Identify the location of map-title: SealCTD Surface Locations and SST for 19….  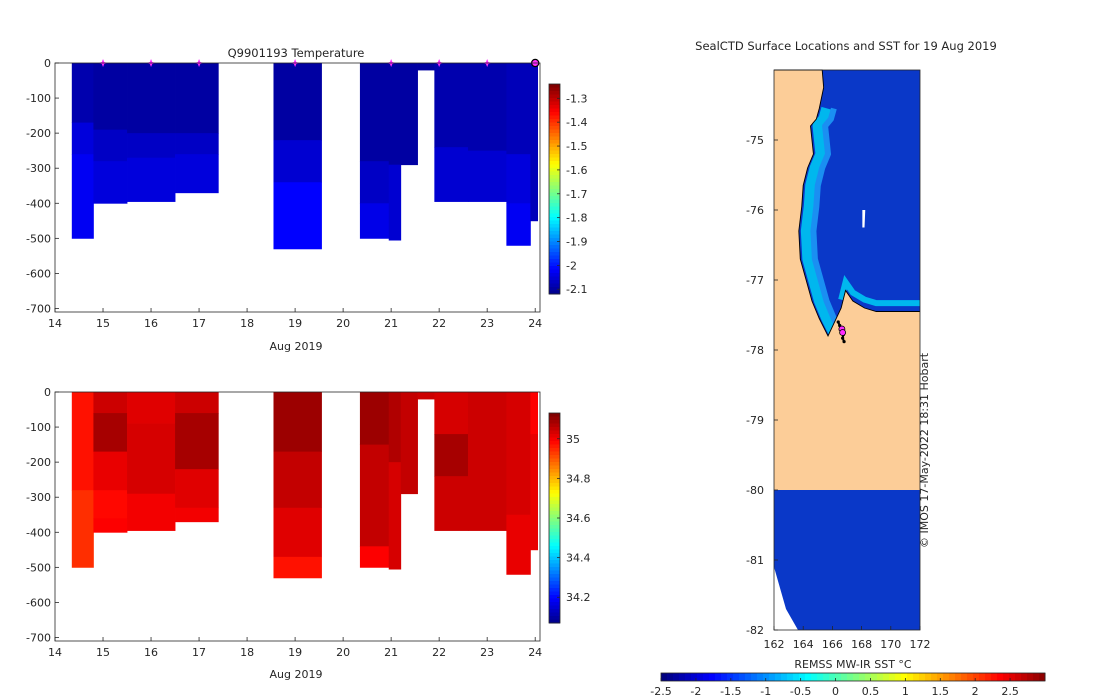
(846, 46).